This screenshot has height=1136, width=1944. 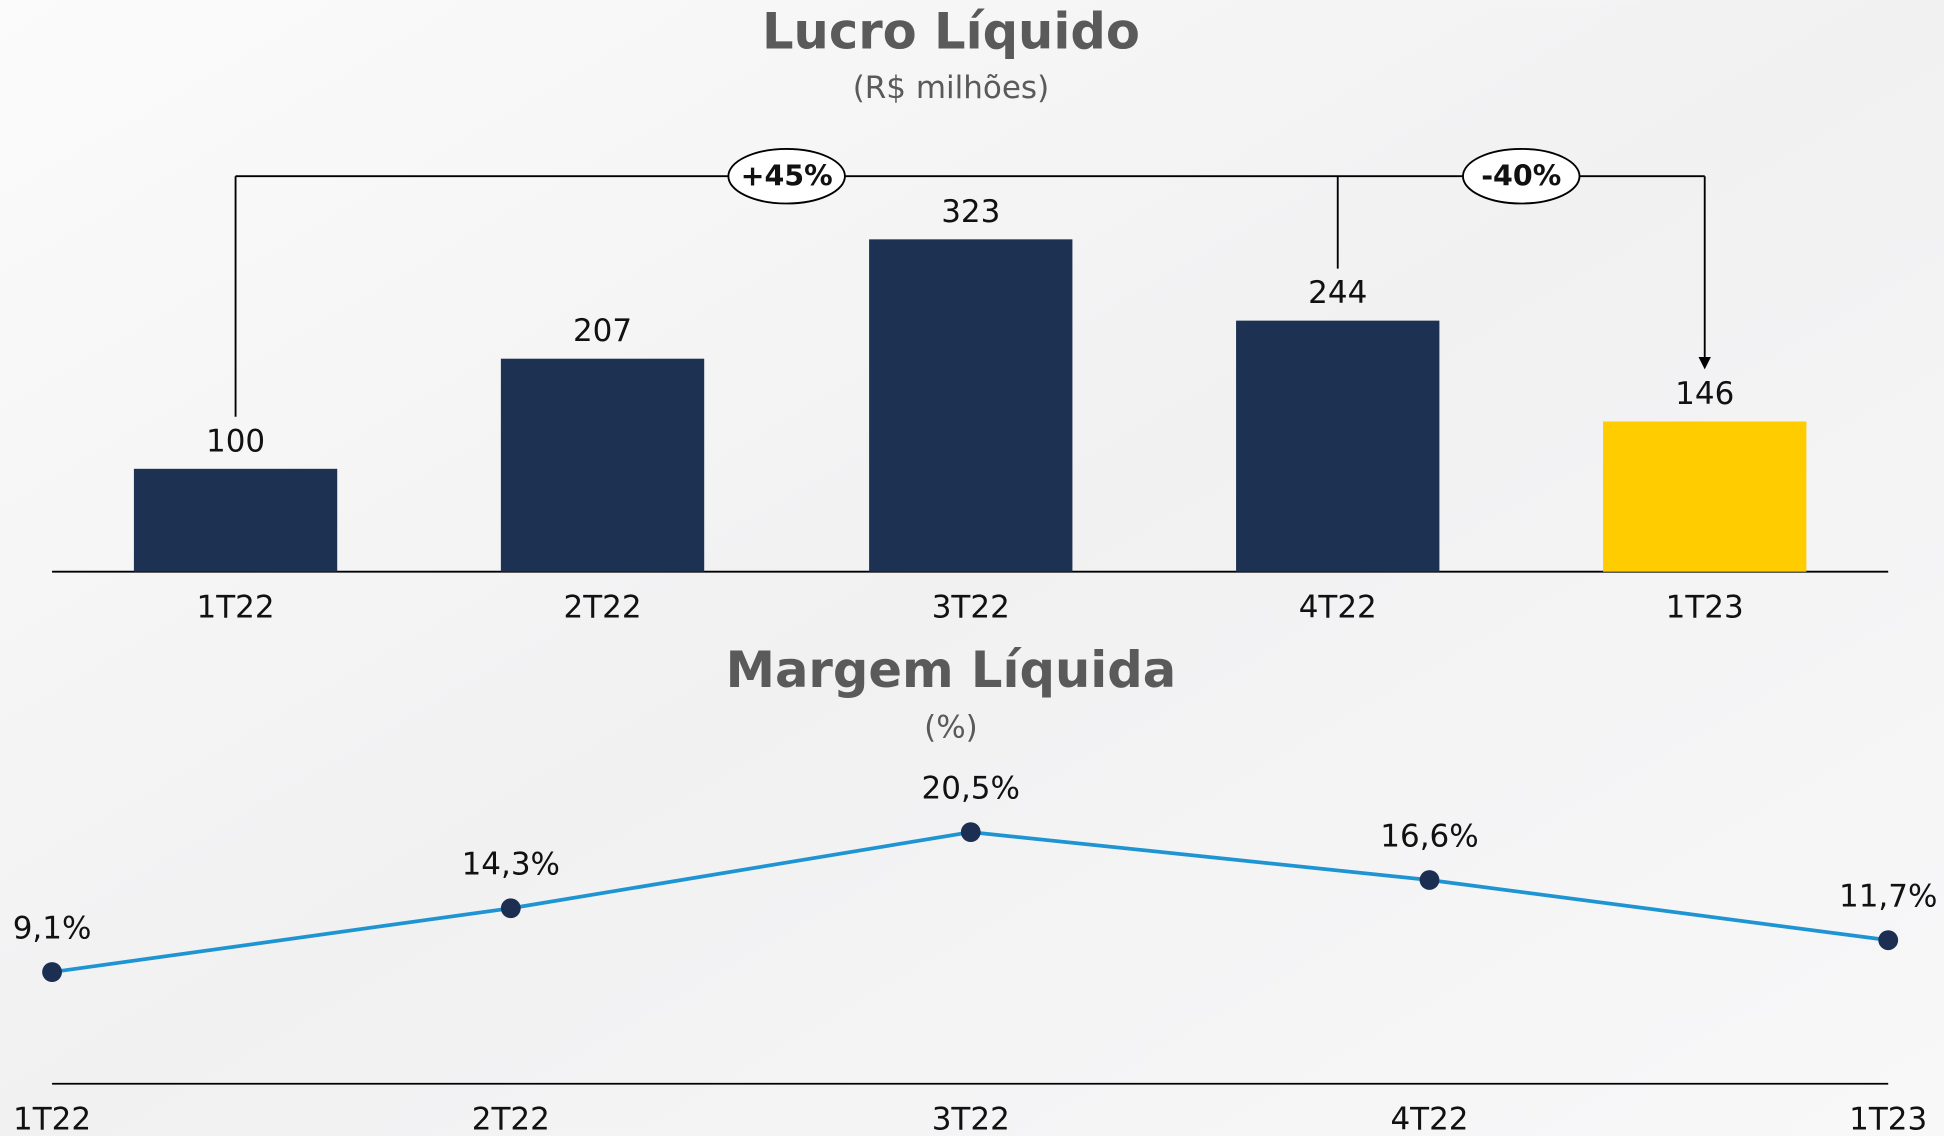 I want to click on annotation-label: +45%, so click(x=787, y=175).